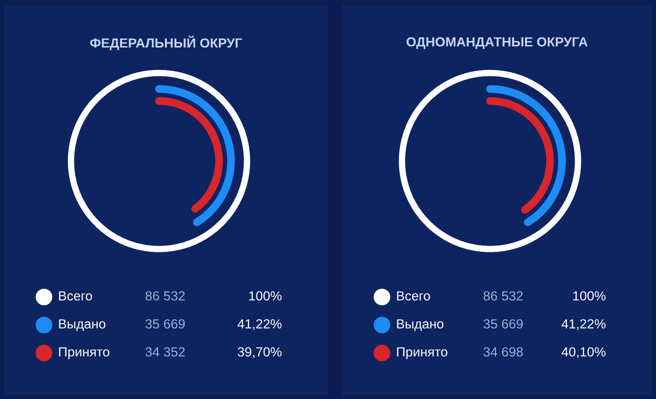 Image resolution: width=656 pixels, height=399 pixels. Describe the element at coordinates (166, 43) in the screenshot. I see `text: ФЕДЕРАЛЬНЫЙ ОКРУГ` at that location.